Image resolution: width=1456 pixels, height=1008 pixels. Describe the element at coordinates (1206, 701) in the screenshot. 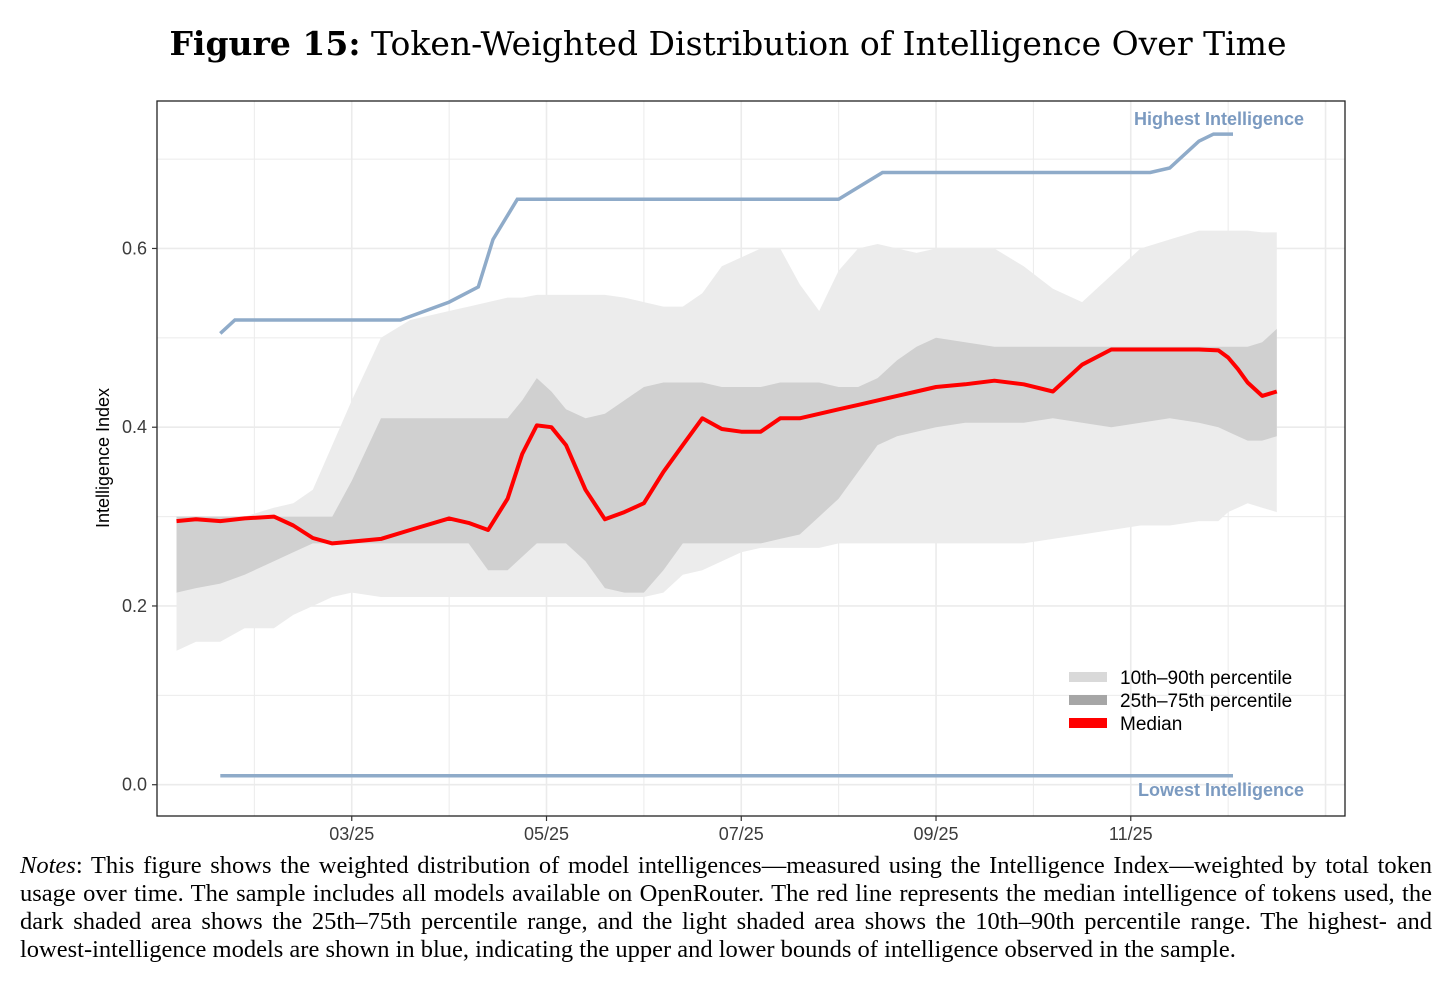

I see `legend-label-25-75: 25th–75th percentile` at that location.